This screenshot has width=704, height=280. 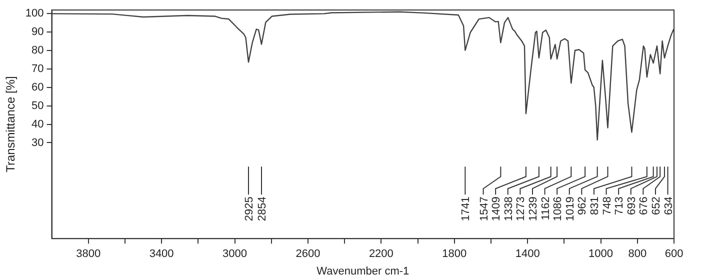 I want to click on annotation: 1741, so click(x=466, y=209).